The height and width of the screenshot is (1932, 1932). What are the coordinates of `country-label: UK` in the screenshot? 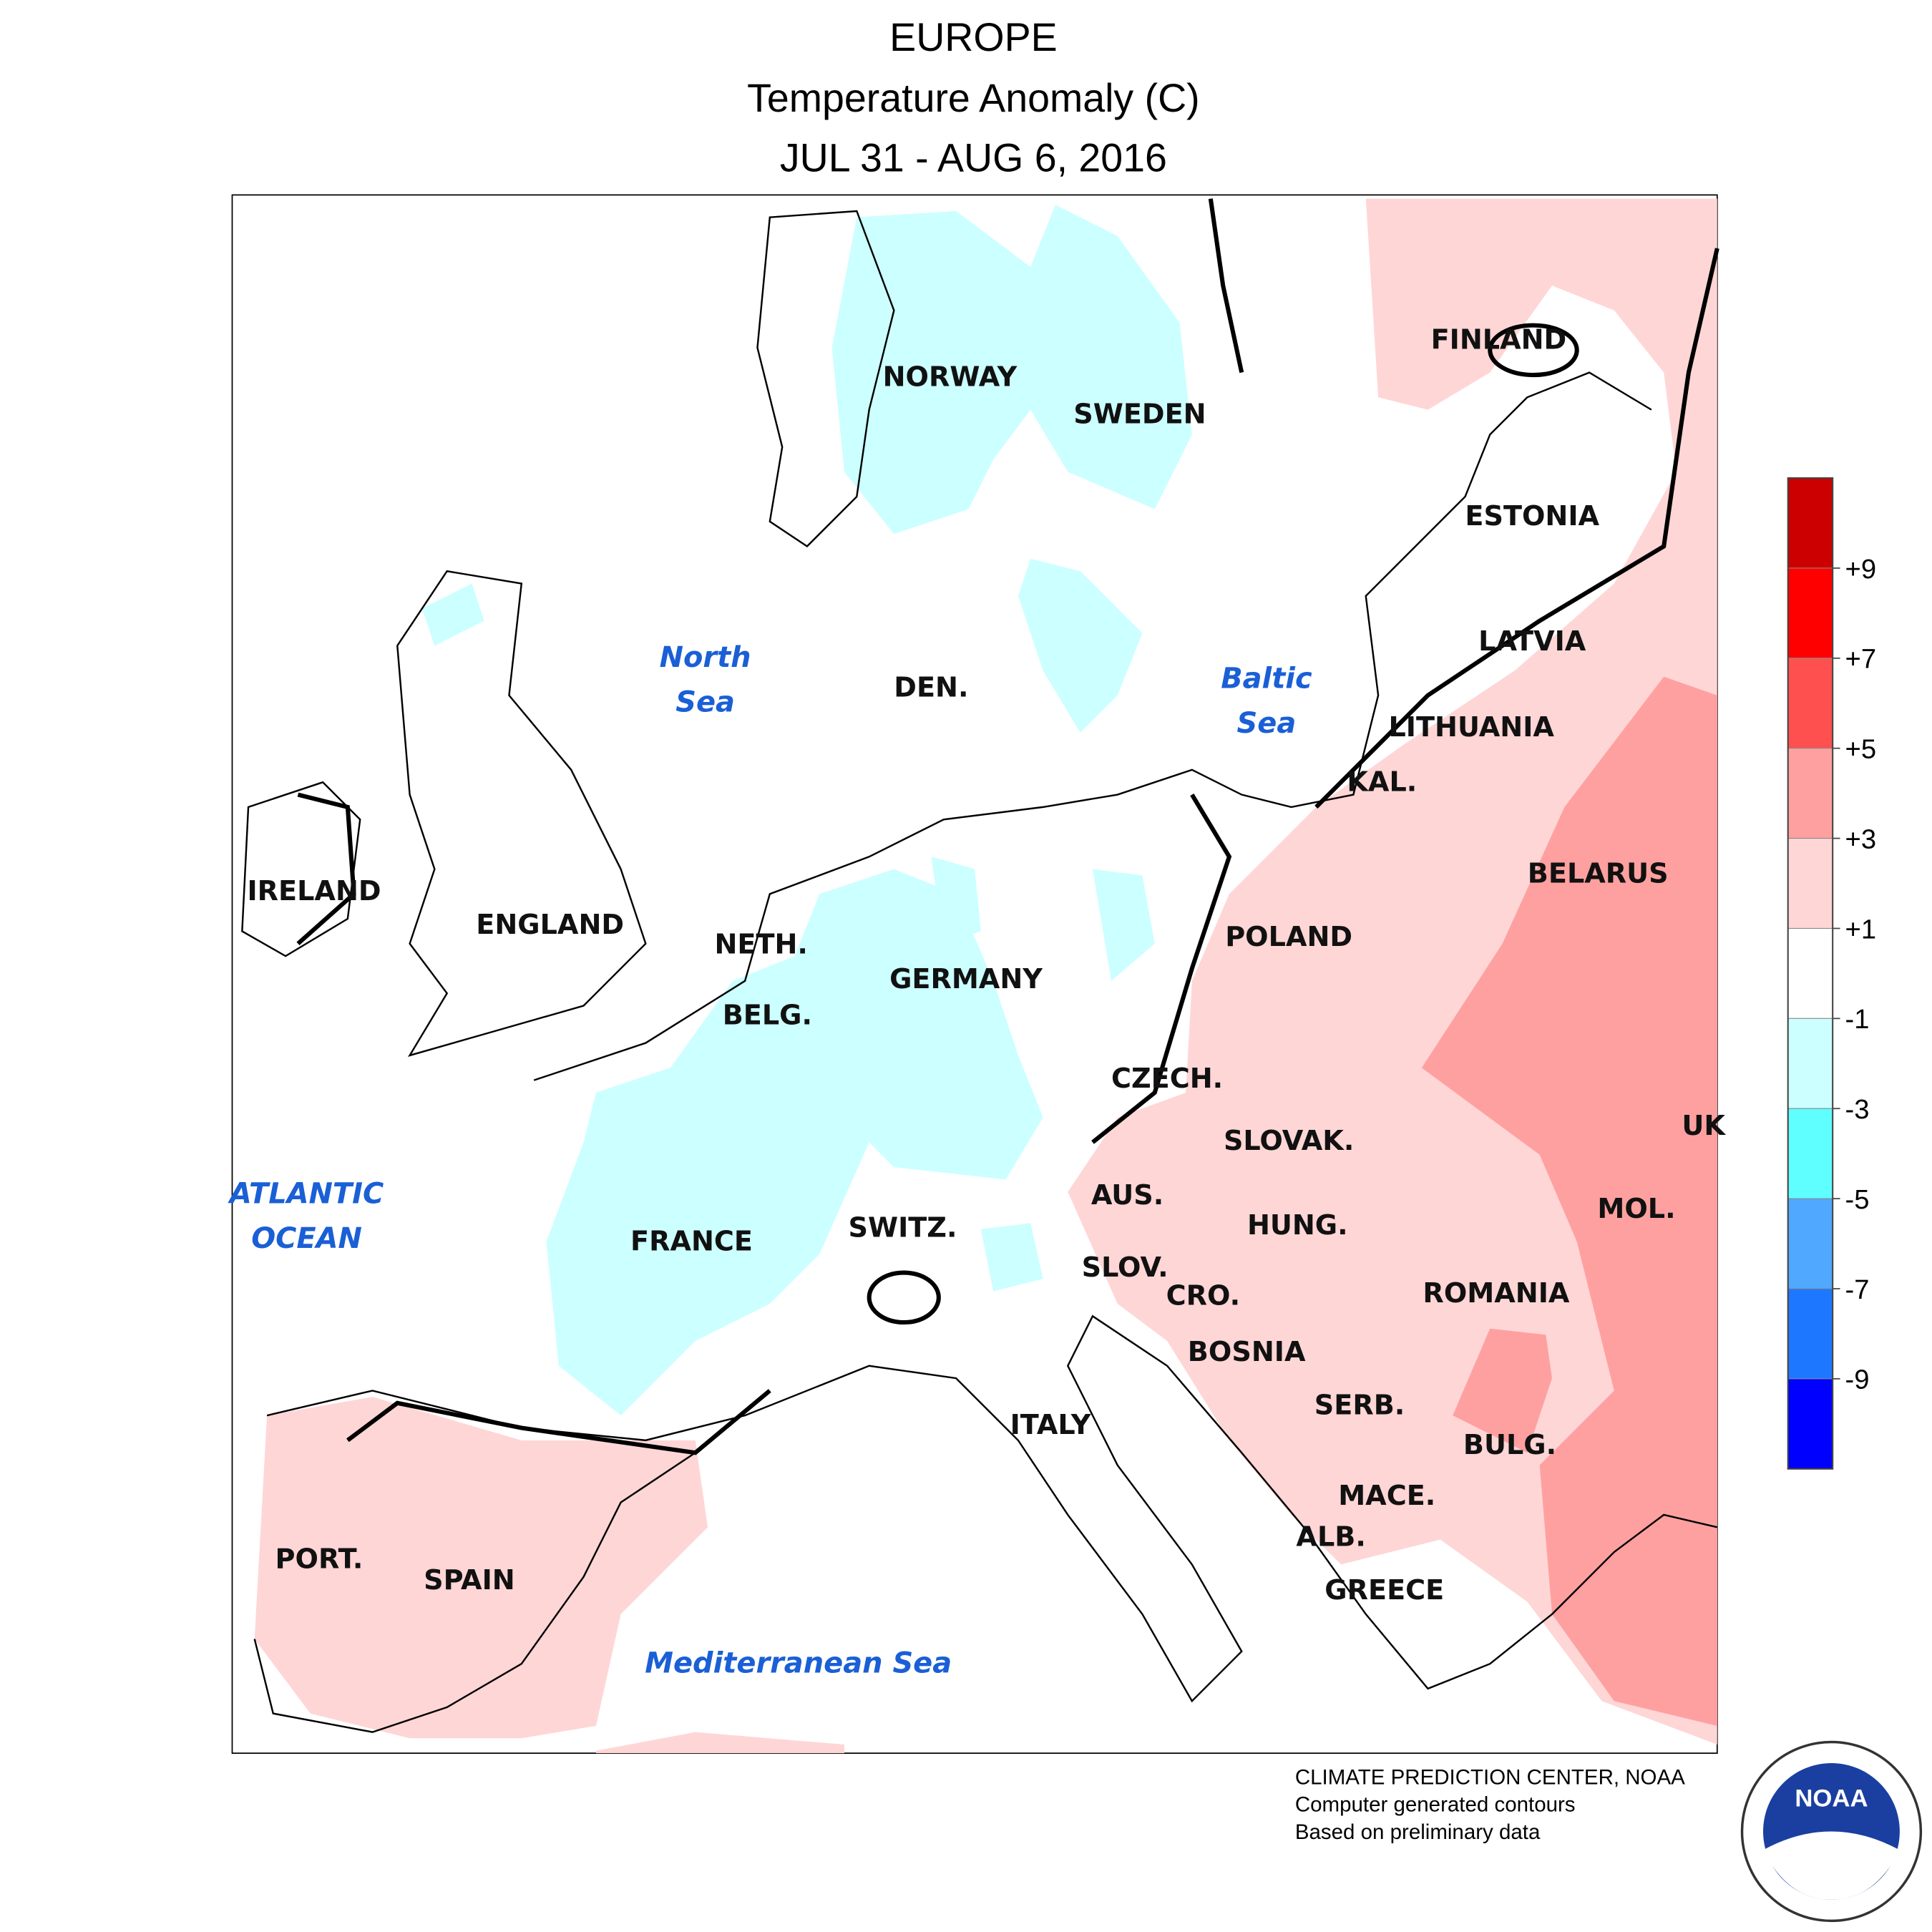 It's located at (1704, 1126).